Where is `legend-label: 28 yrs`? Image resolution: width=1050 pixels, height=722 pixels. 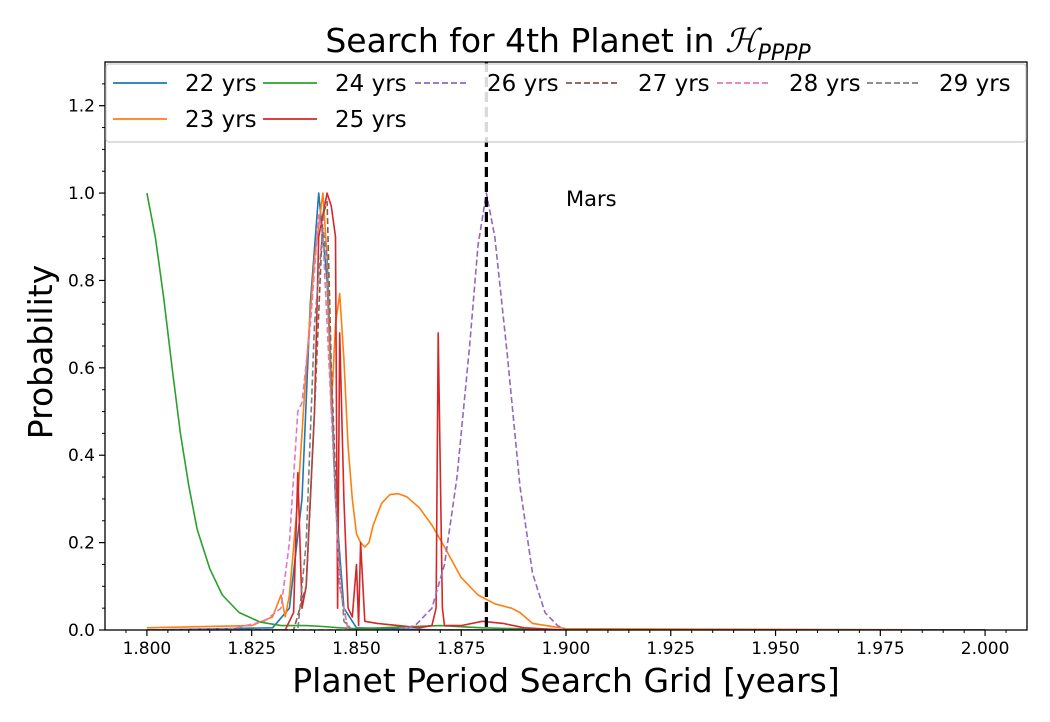
legend-label: 28 yrs is located at coordinates (825, 84).